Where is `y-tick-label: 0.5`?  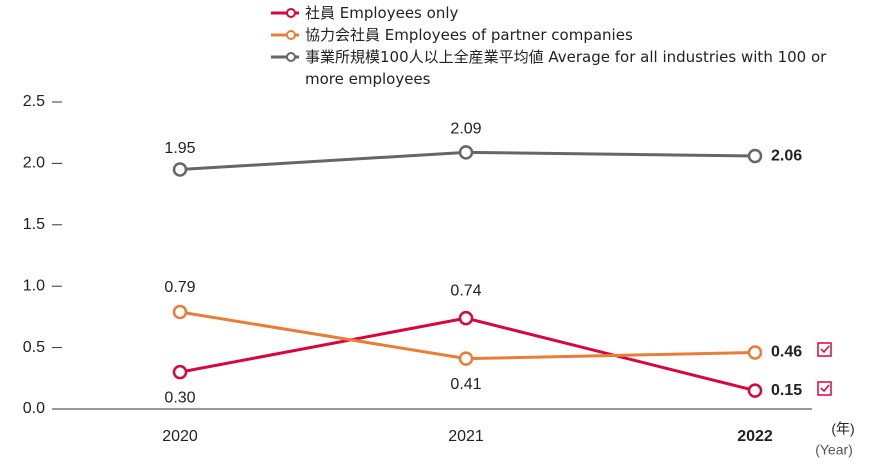 y-tick-label: 0.5 is located at coordinates (34, 347).